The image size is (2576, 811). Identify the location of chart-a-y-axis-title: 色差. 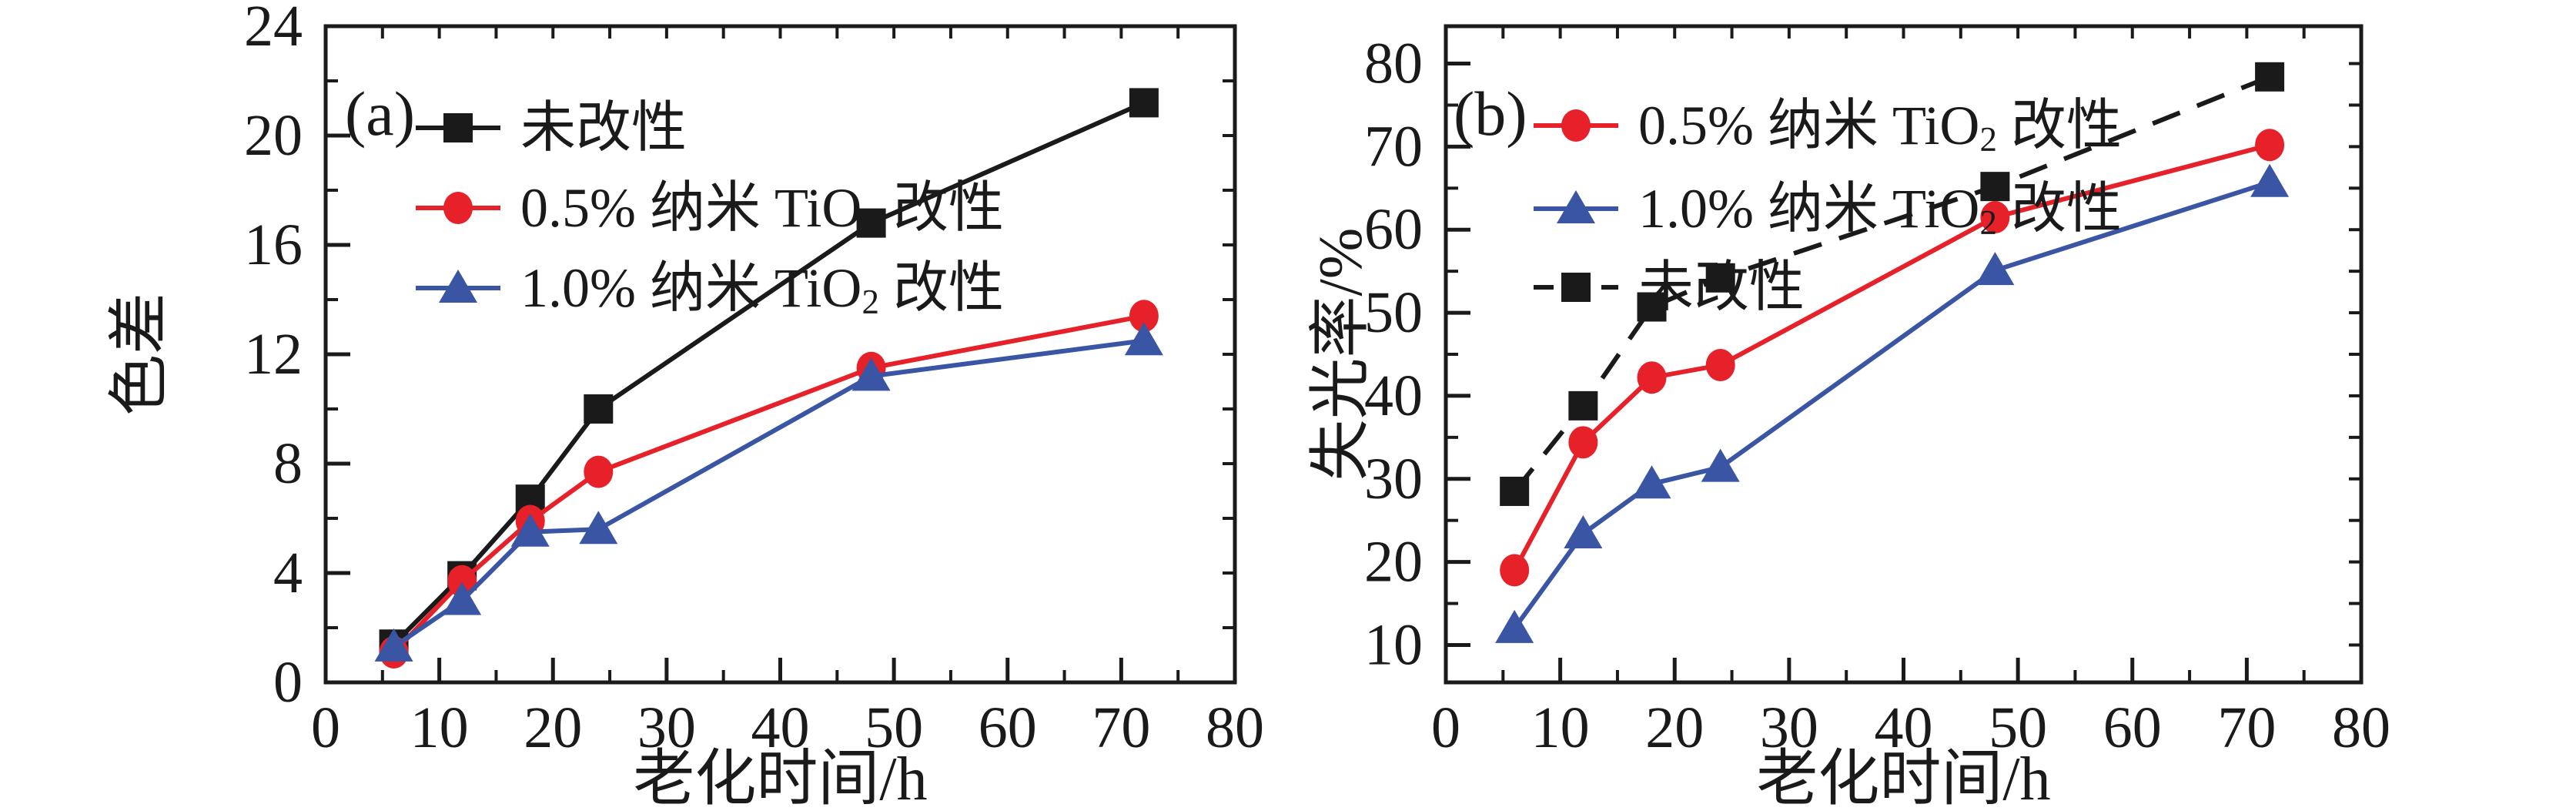
(140, 354).